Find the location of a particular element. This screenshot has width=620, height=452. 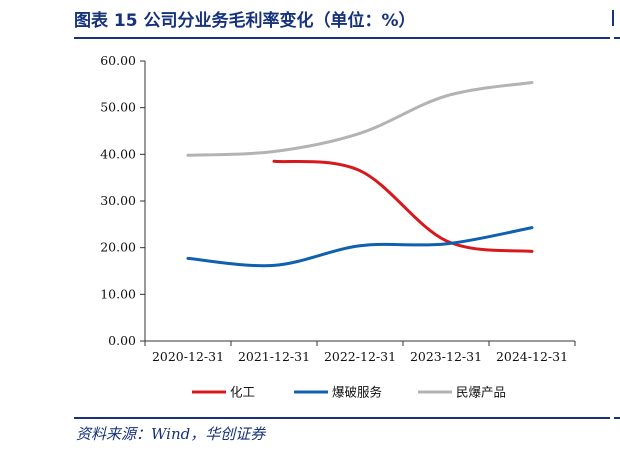

y-tick-label: 30.00 is located at coordinates (118, 200).